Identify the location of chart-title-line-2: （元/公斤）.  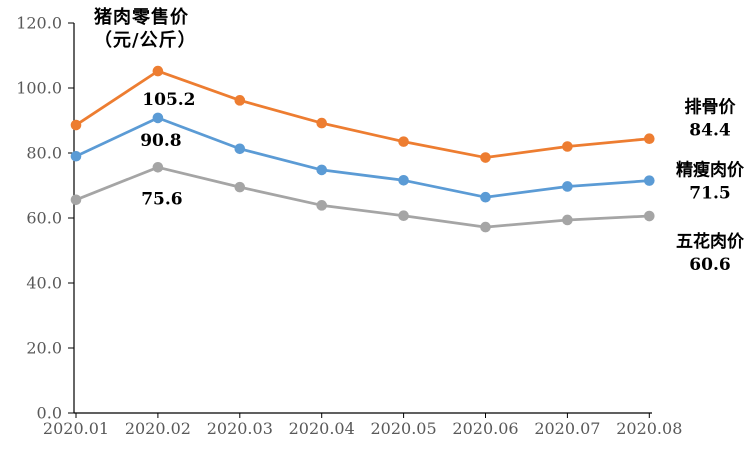
(145, 40).